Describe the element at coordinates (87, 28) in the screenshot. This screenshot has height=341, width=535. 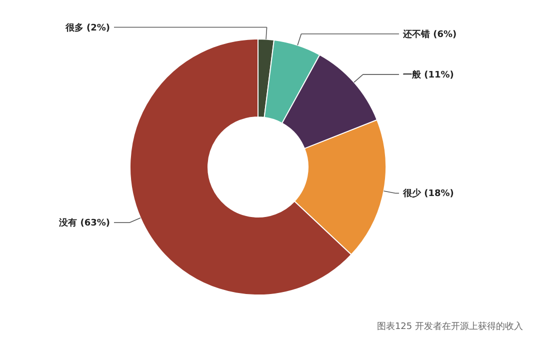
I see `slice-label: 很多 (2%)` at that location.